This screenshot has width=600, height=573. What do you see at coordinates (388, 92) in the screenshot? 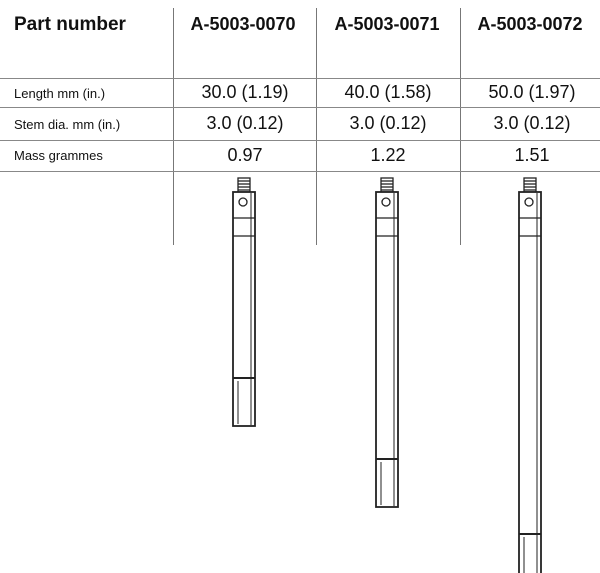
I see `length-0071: 40.0 (1.58)` at bounding box center [388, 92].